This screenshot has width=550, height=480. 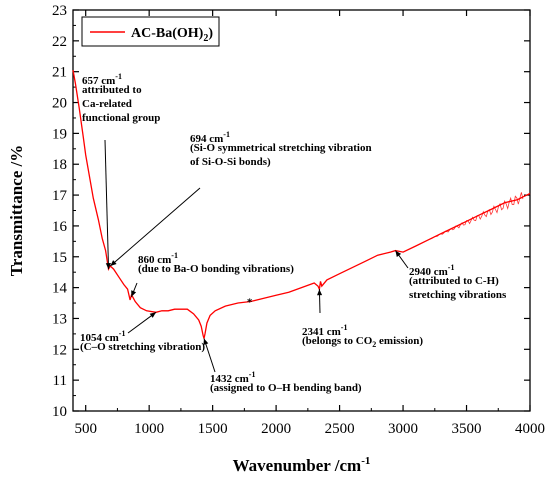 I want to click on y-axis-title: Transmittance /%, so click(x=16, y=210).